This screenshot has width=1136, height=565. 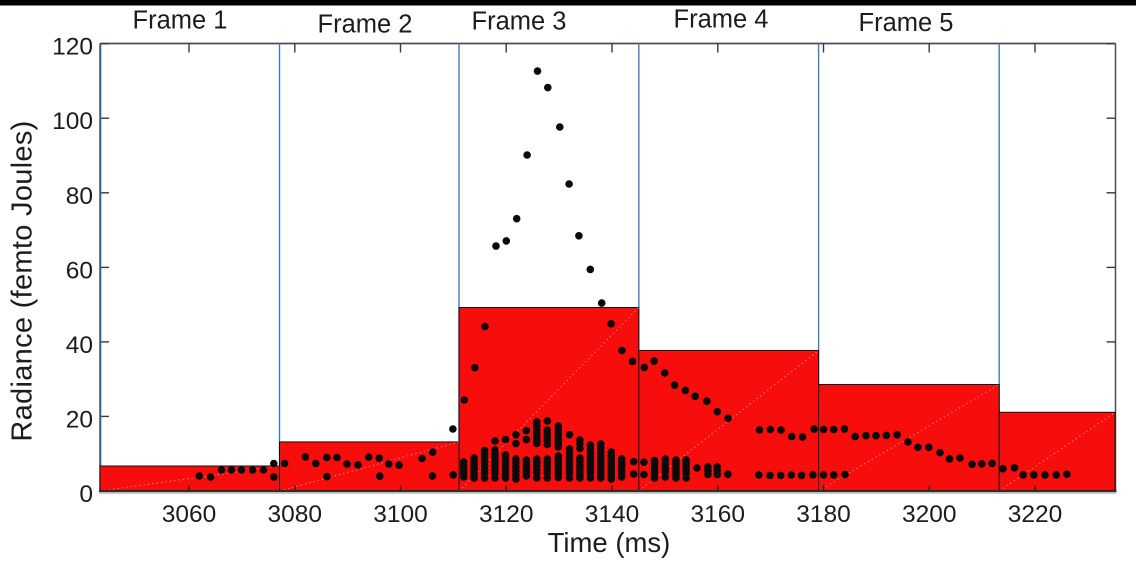 I want to click on svg-text: 3120, so click(x=506, y=514).